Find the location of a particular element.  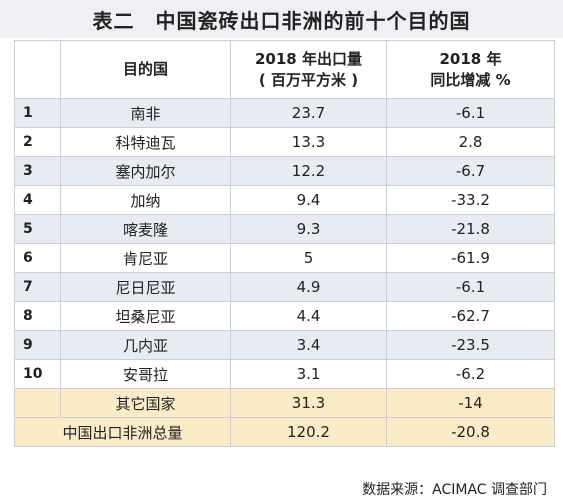

row-rank: 8 is located at coordinates (37, 316).